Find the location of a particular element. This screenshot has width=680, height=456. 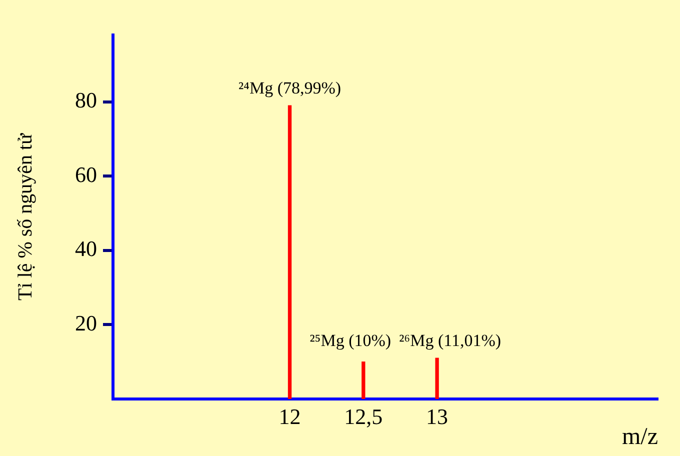

y-tick-label: 60 is located at coordinates (86, 174).